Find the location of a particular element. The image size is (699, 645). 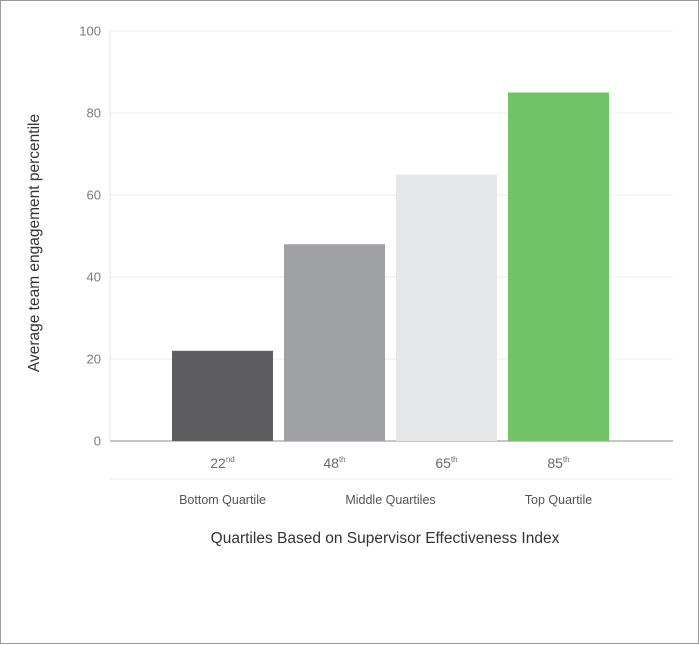

category-label: Top Quartile is located at coordinates (558, 500).